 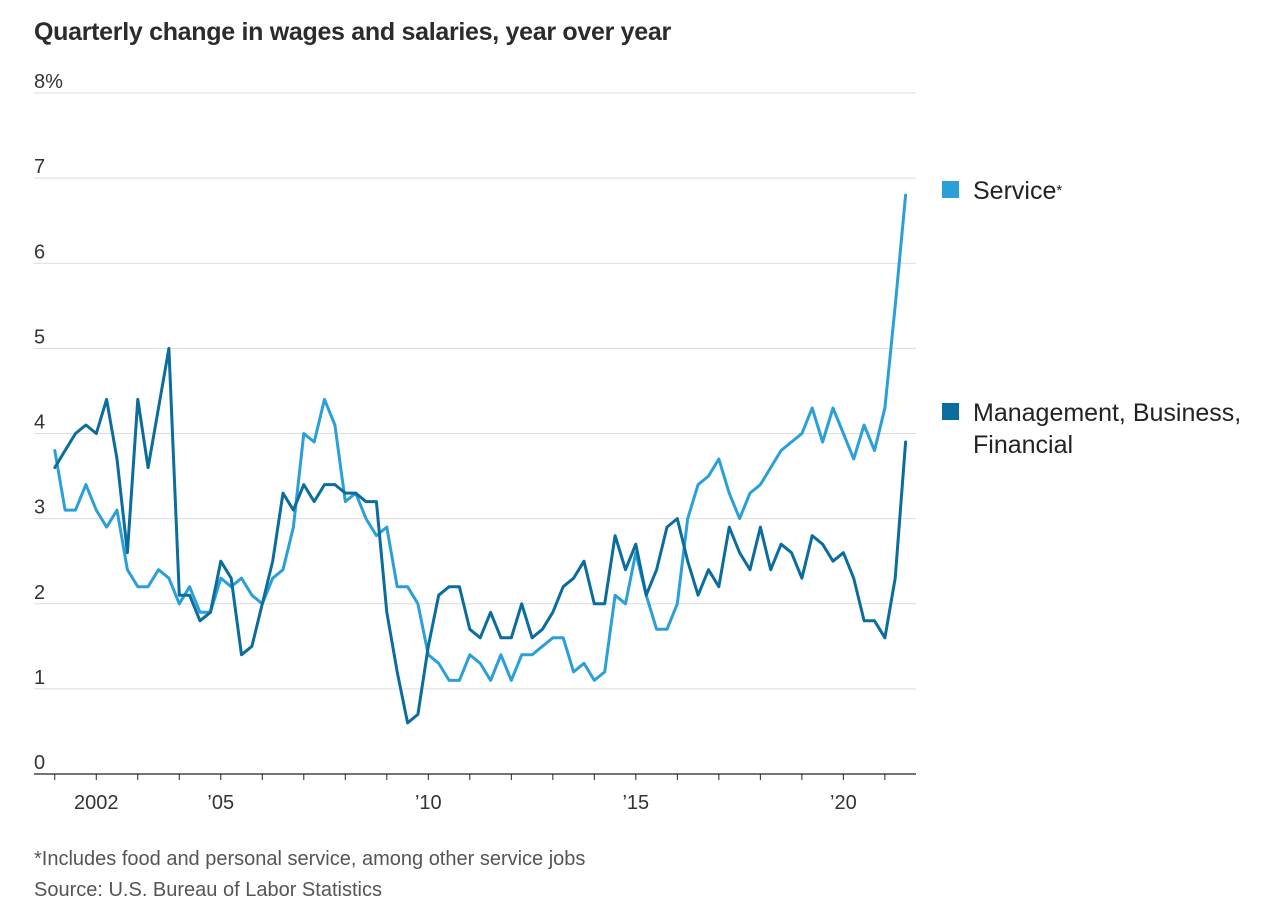 What do you see at coordinates (1018, 191) in the screenshot?
I see `legend-label-service: Service*` at bounding box center [1018, 191].